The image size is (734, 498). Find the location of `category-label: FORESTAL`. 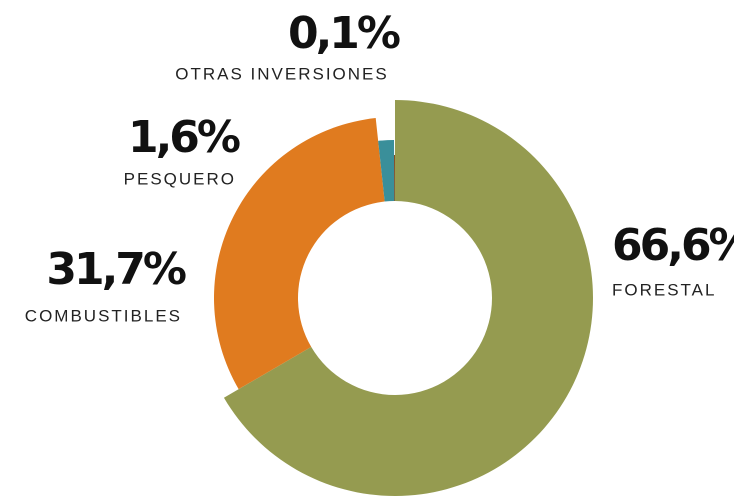

category-label: FORESTAL is located at coordinates (664, 289).